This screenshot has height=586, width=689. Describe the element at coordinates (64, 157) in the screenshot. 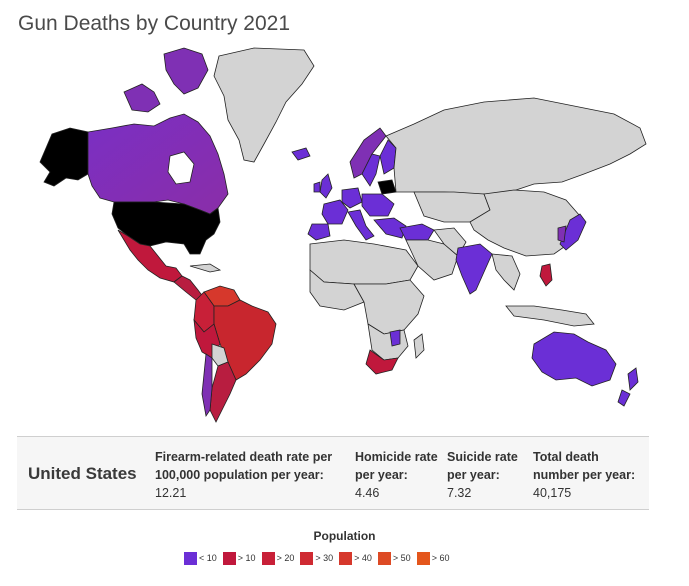

I see `country-alaska` at that location.